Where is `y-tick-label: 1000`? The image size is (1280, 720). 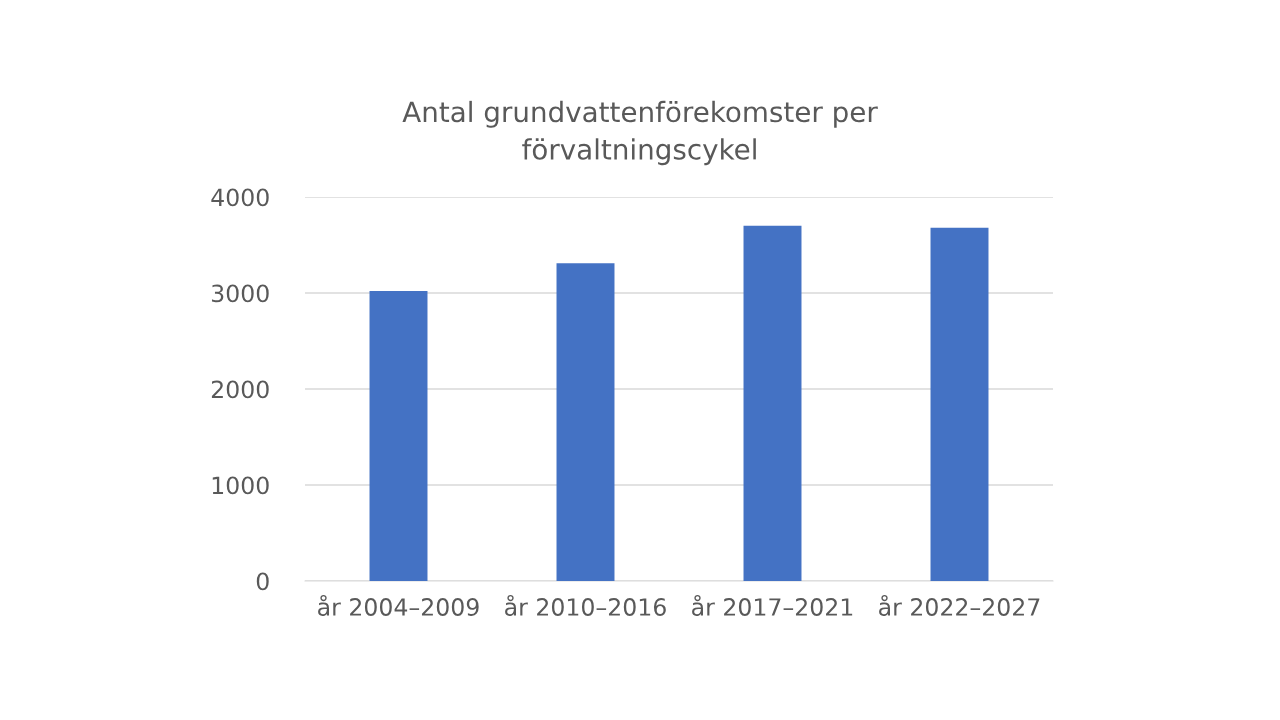 y-tick-label: 1000 is located at coordinates (240, 485).